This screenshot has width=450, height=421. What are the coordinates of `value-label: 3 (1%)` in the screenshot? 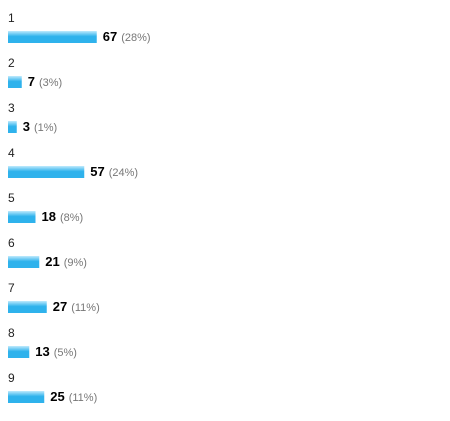 It's located at (40, 126).